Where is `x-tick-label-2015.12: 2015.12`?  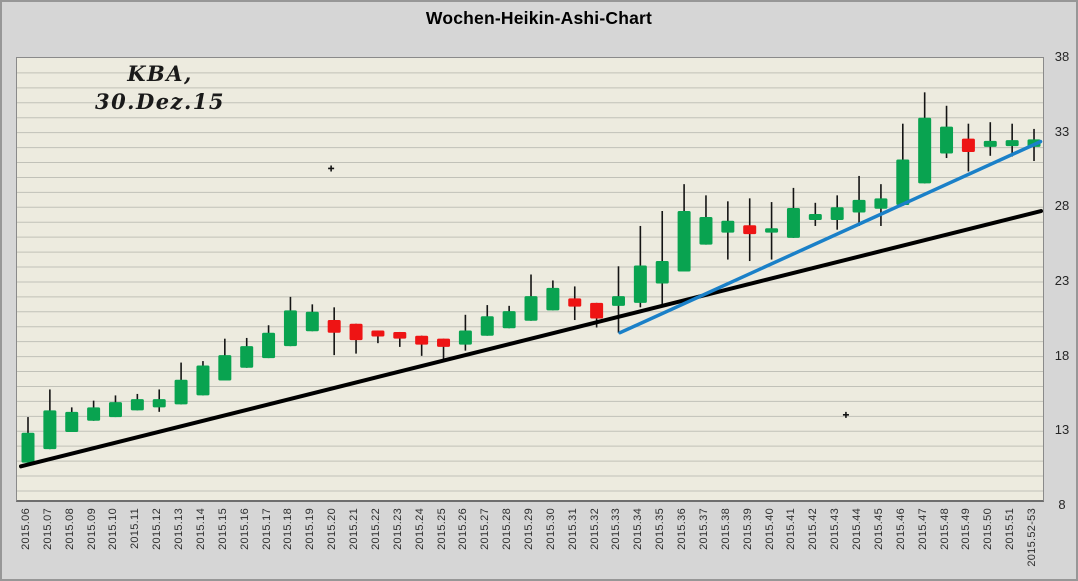 x-tick-label-2015.12: 2015.12 is located at coordinates (157, 529).